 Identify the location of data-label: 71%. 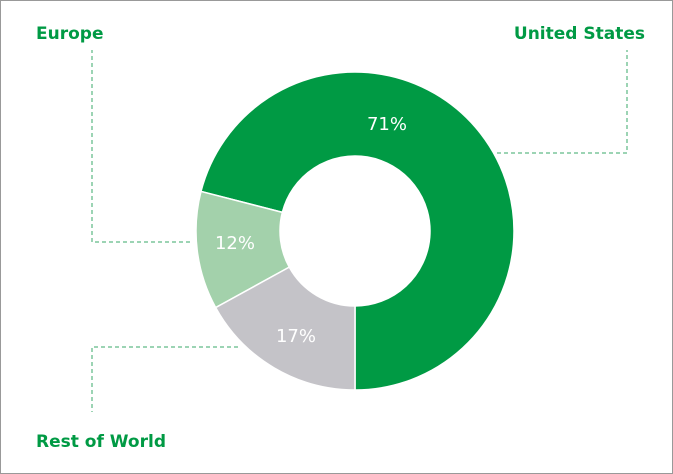
(387, 124).